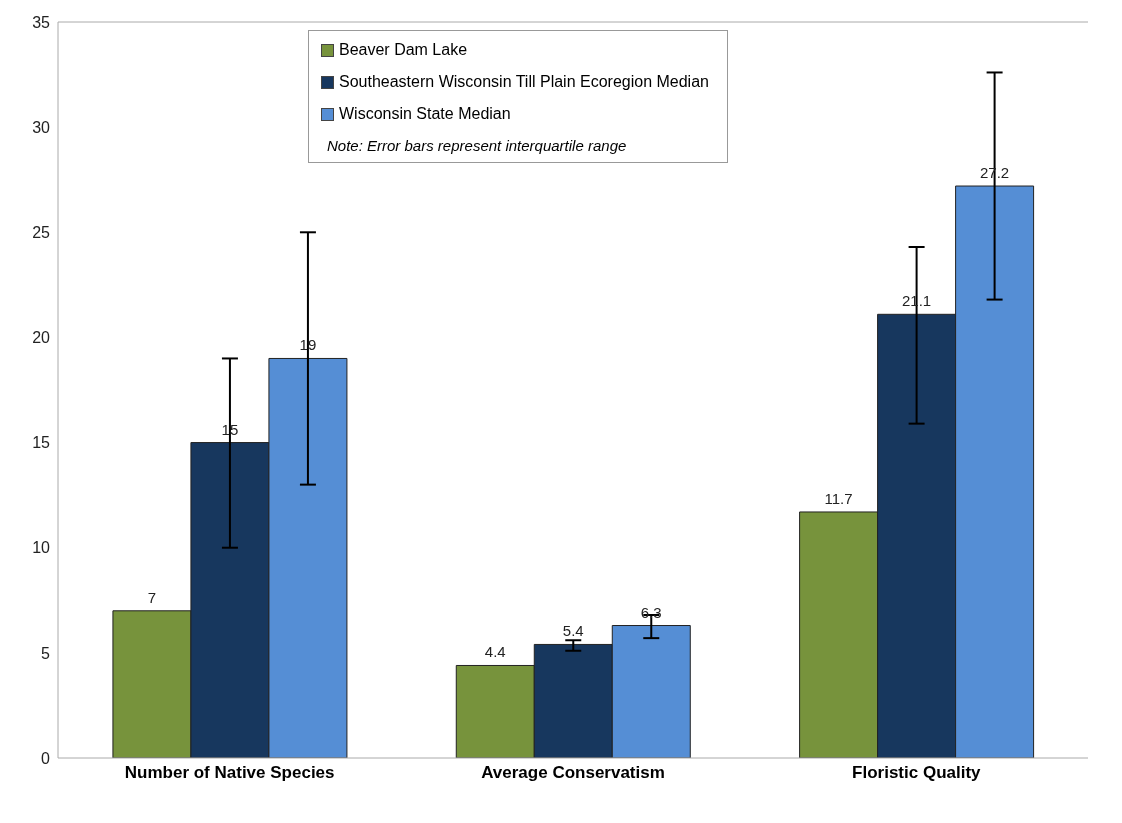  Describe the element at coordinates (477, 145) in the screenshot. I see `annotation: Note: Error bars represent interquartile range` at that location.